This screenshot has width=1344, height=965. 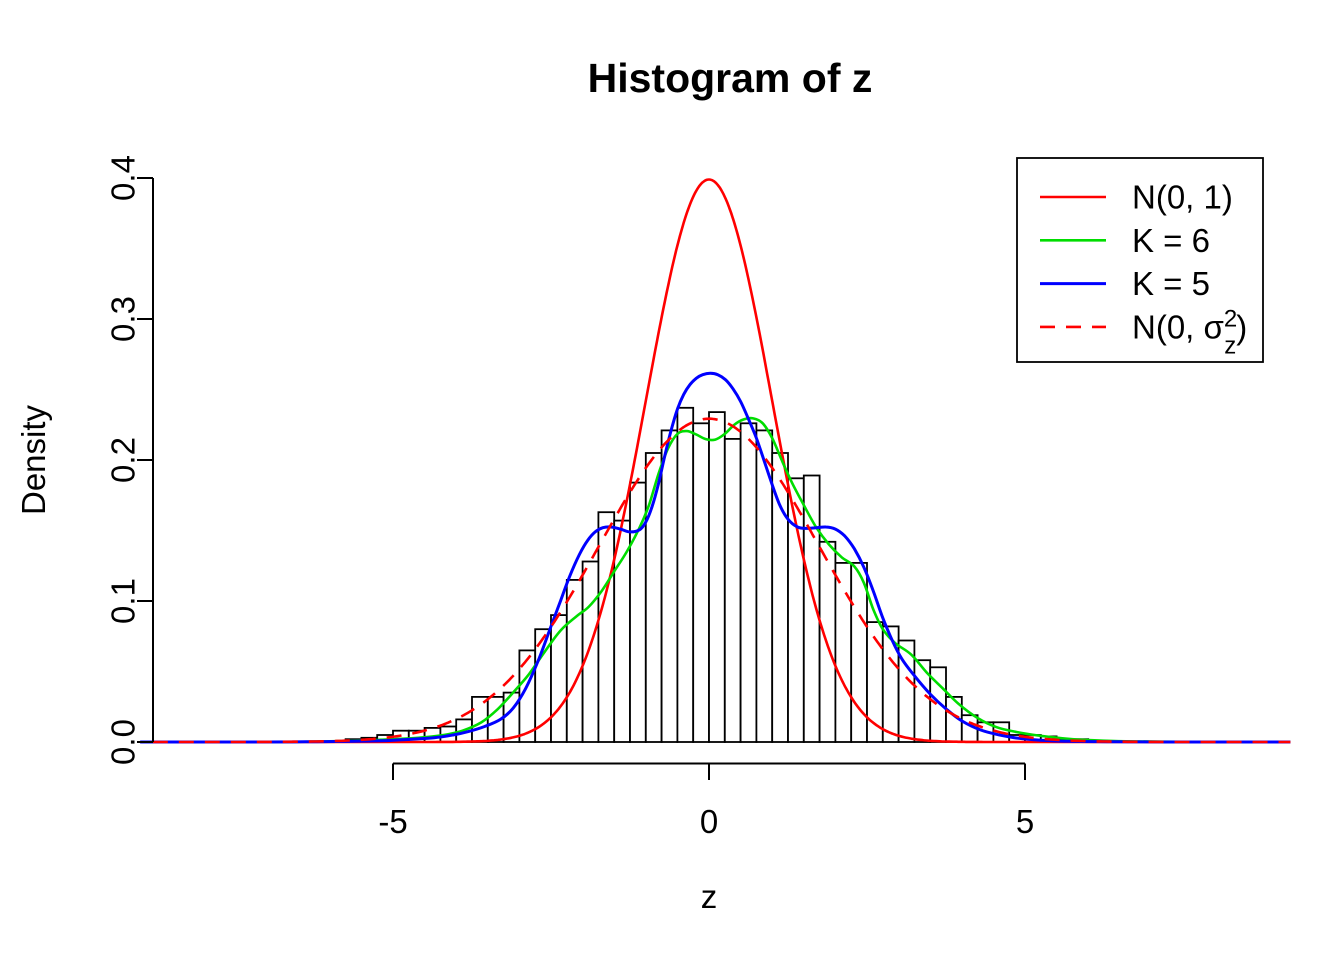 I want to click on legend-item-n01: N(0, 1), so click(x=1136, y=197).